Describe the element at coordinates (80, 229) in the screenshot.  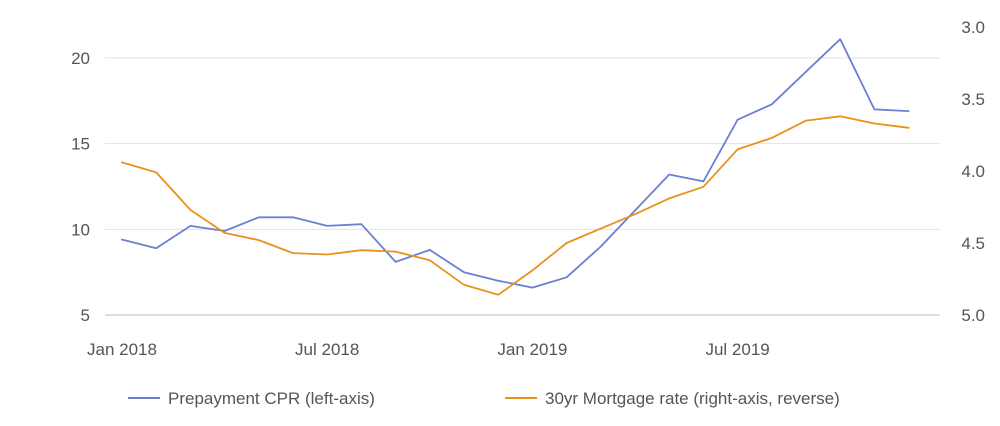
I see `left-tick-label: 10` at that location.